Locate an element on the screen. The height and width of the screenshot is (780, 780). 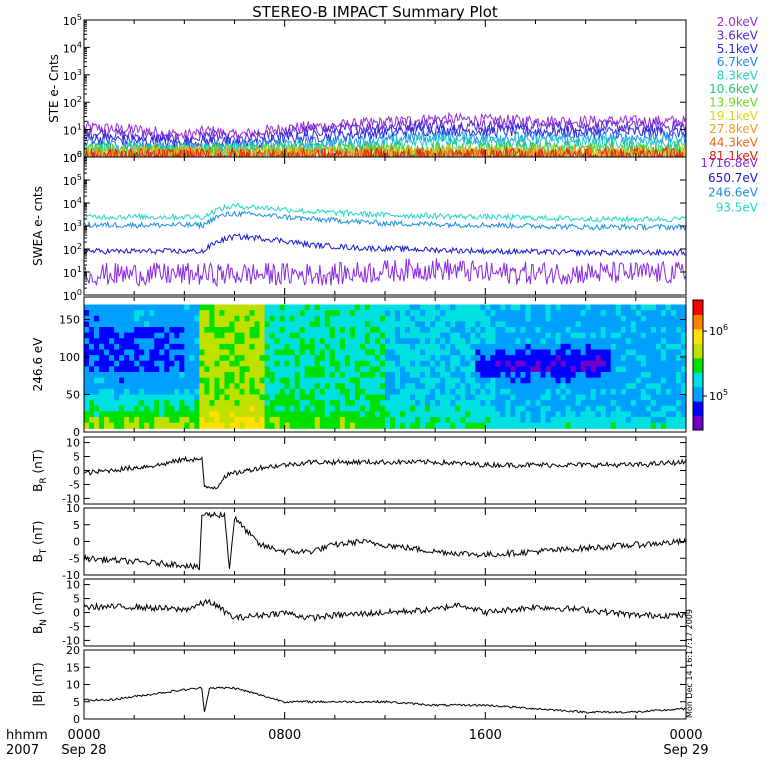
legend-ste-item: 19.1keV is located at coordinates (734, 116).